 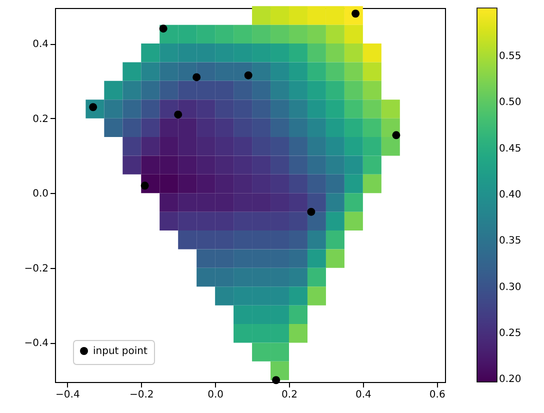 I want to click on y-tick-label: −0.2, so click(x=36, y=268).